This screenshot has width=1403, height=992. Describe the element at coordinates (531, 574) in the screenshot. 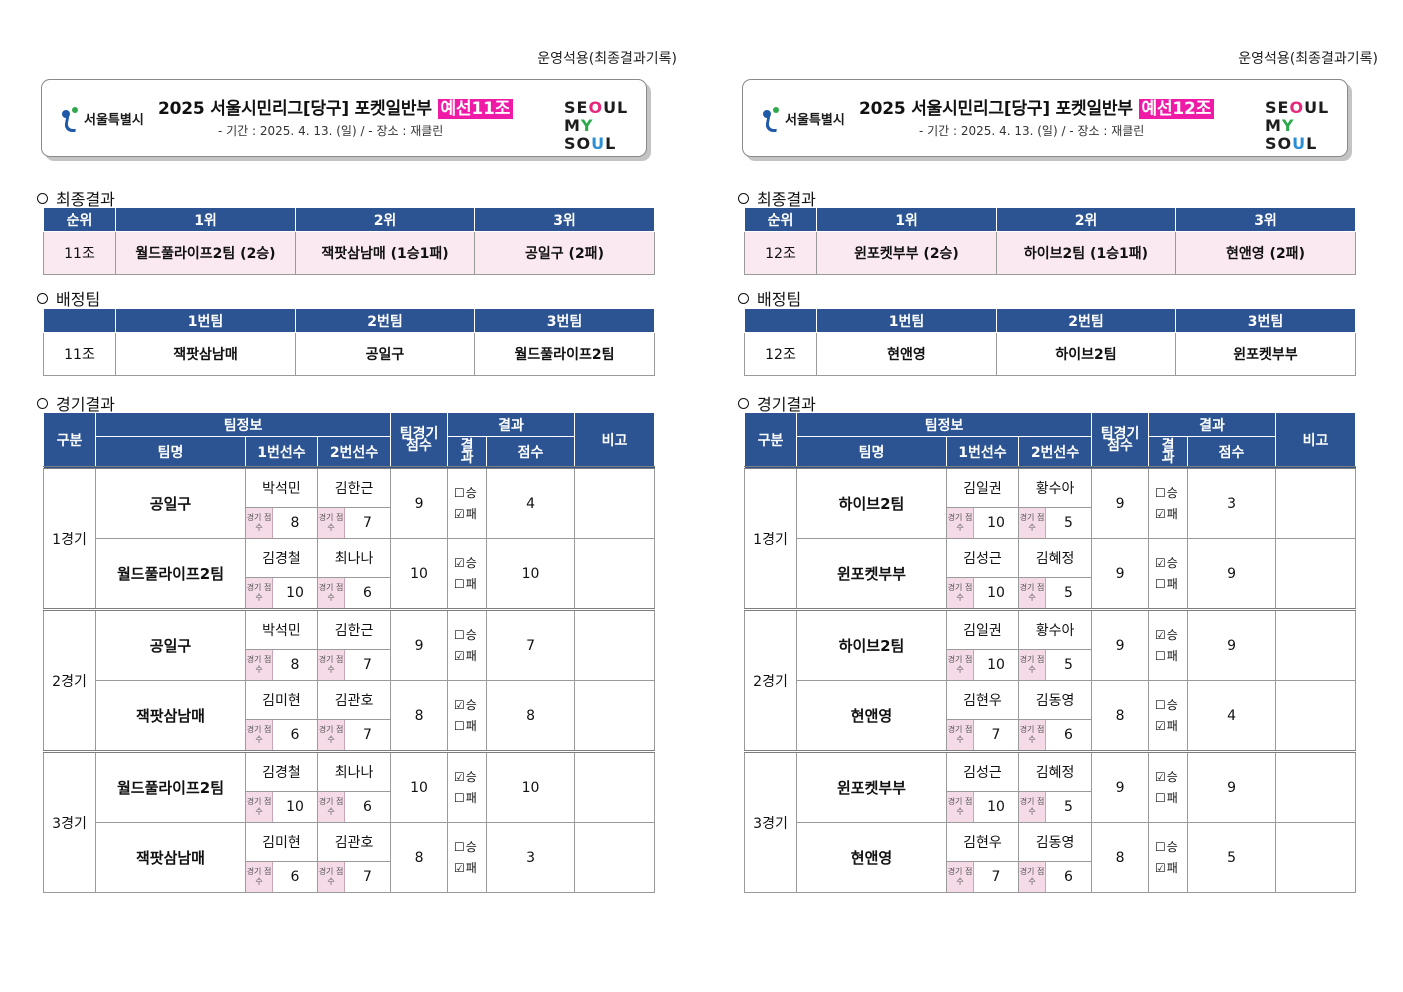

I see `game-score: 10` at that location.